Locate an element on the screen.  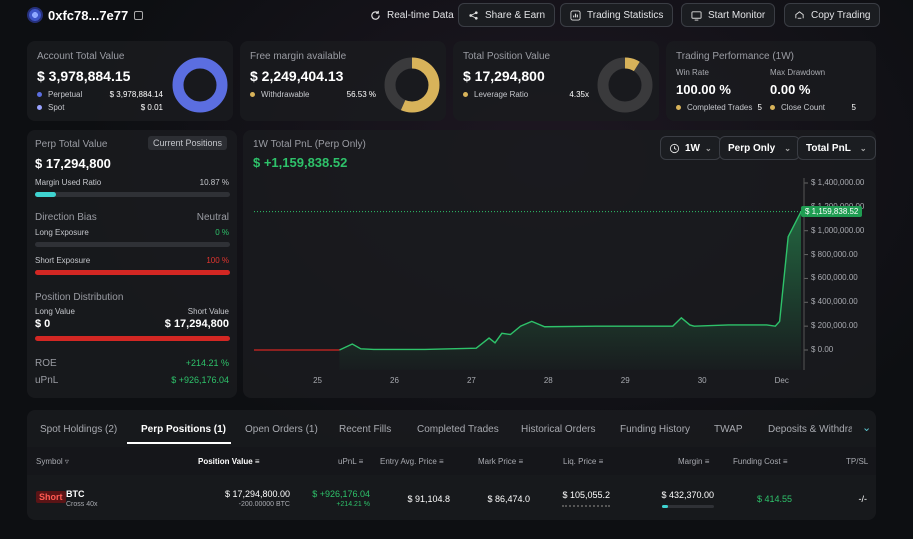
short-exposure-bar is located at coordinates (132, 272).